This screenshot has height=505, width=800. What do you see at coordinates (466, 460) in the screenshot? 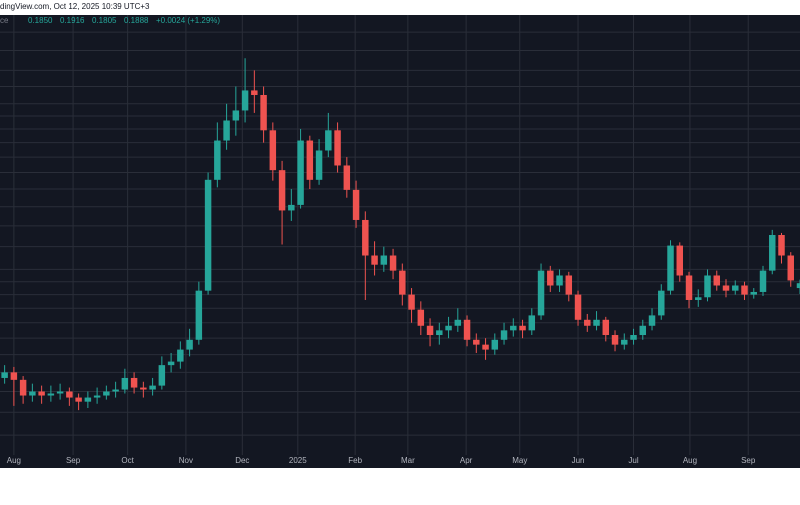
I see `x-tick-label: Apr` at bounding box center [466, 460].